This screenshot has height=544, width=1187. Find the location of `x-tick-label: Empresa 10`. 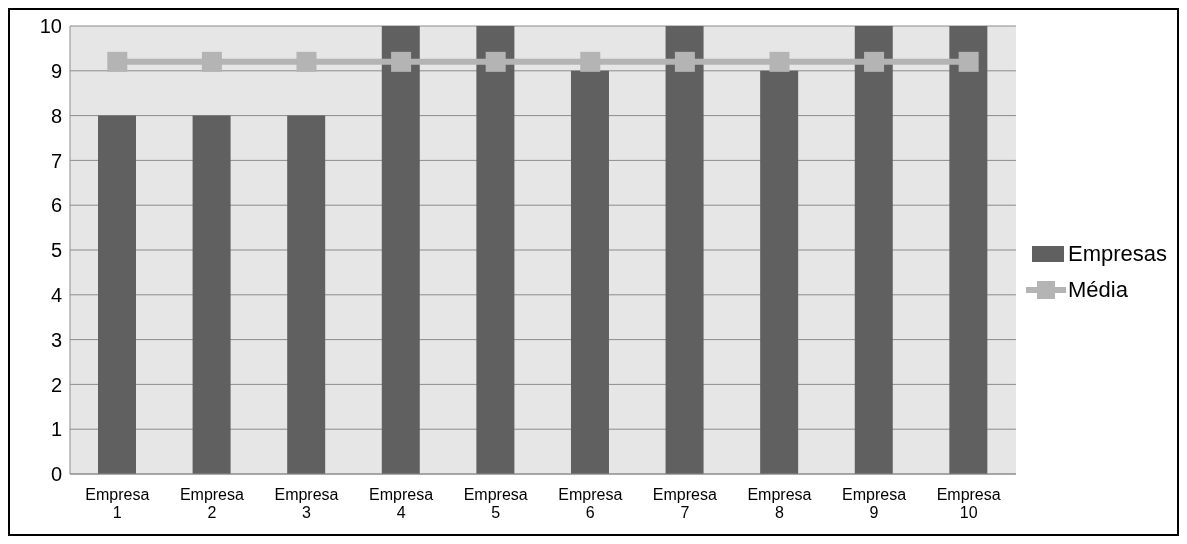

x-tick-label: Empresa 10 is located at coordinates (968, 503).